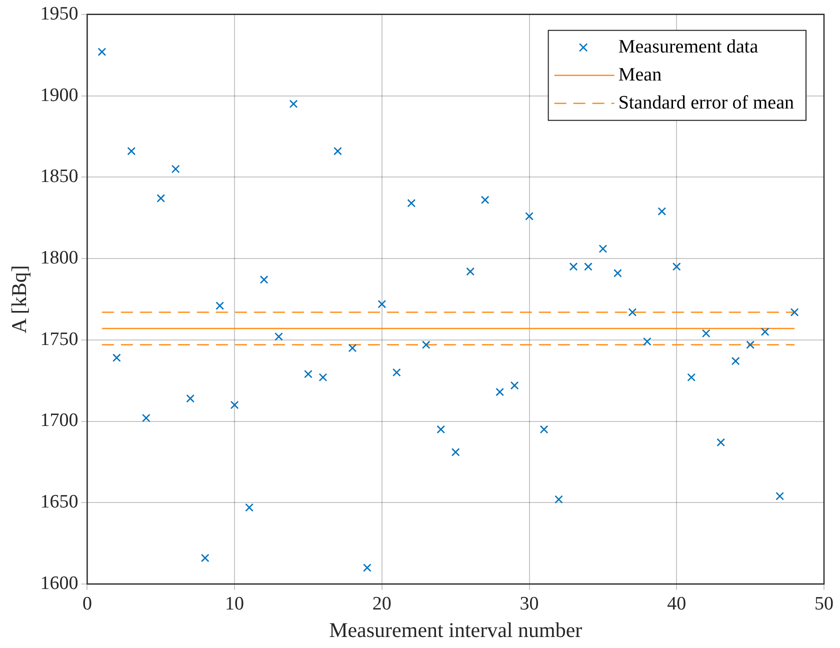 Image resolution: width=840 pixels, height=648 pixels. What do you see at coordinates (59, 583) in the screenshot?
I see `y-tick-label: 1600` at bounding box center [59, 583].